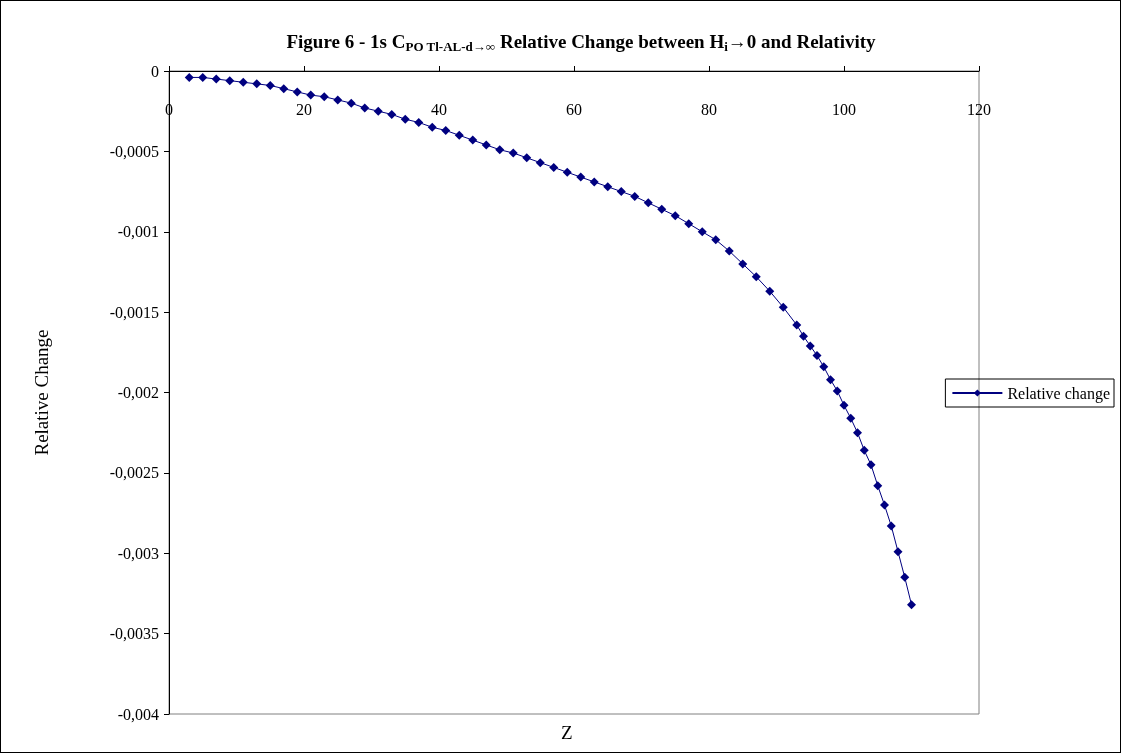  What do you see at coordinates (574, 109) in the screenshot?
I see `x-tick-label: 60` at bounding box center [574, 109].